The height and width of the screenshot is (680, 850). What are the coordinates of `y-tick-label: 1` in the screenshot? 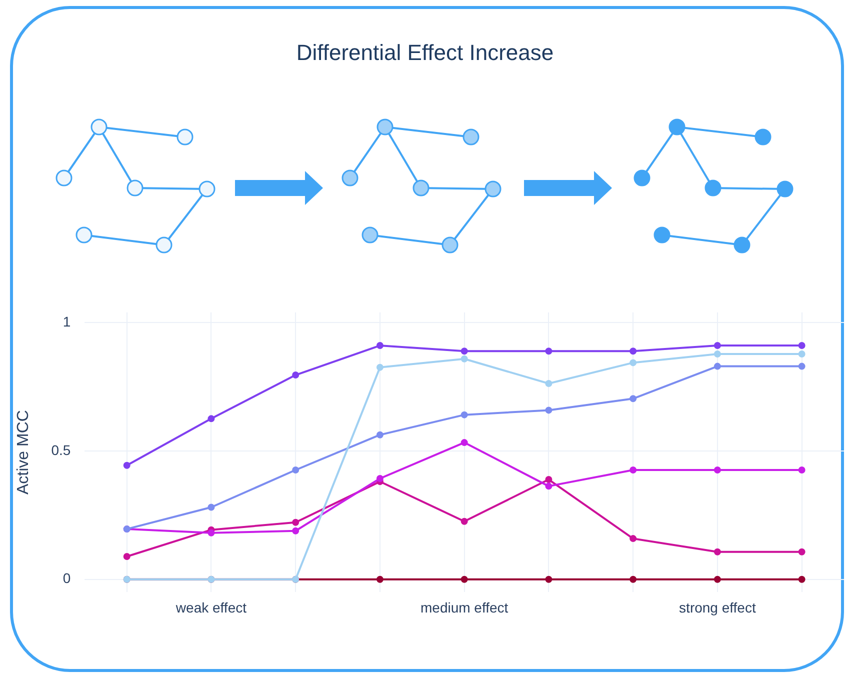 It's located at (66, 322).